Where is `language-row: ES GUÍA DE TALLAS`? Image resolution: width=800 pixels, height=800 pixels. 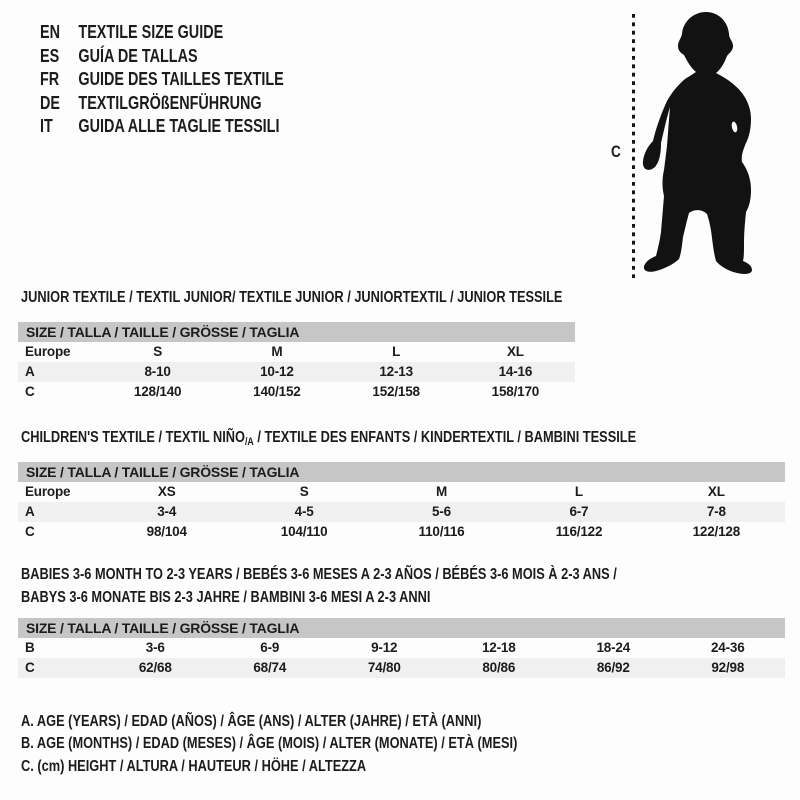
language-row: ES GUÍA DE TALLAS is located at coordinates (162, 57).